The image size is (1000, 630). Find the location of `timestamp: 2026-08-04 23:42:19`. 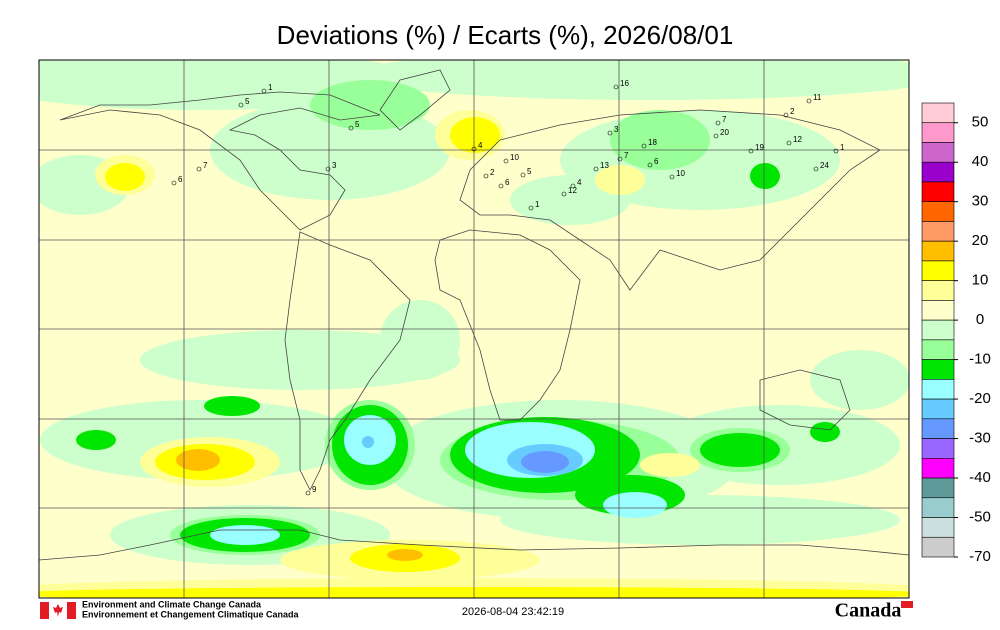

timestamp: 2026-08-04 23:42:19 is located at coordinates (513, 612).